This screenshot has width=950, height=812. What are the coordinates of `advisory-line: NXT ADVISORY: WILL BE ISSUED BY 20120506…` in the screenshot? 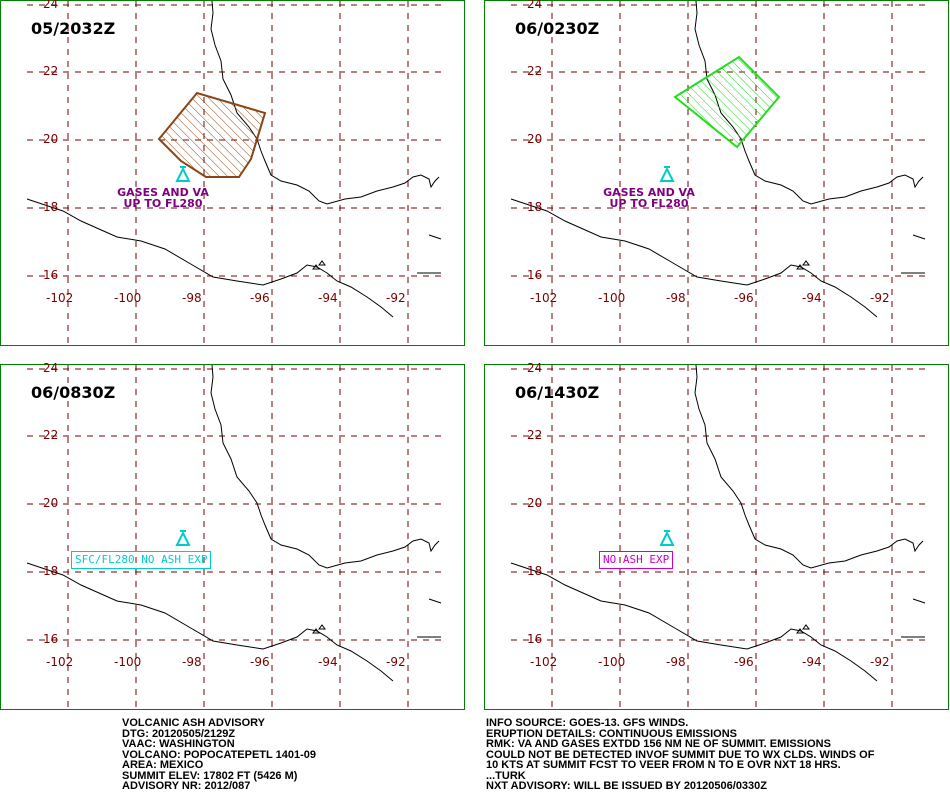 It's located at (627, 786).